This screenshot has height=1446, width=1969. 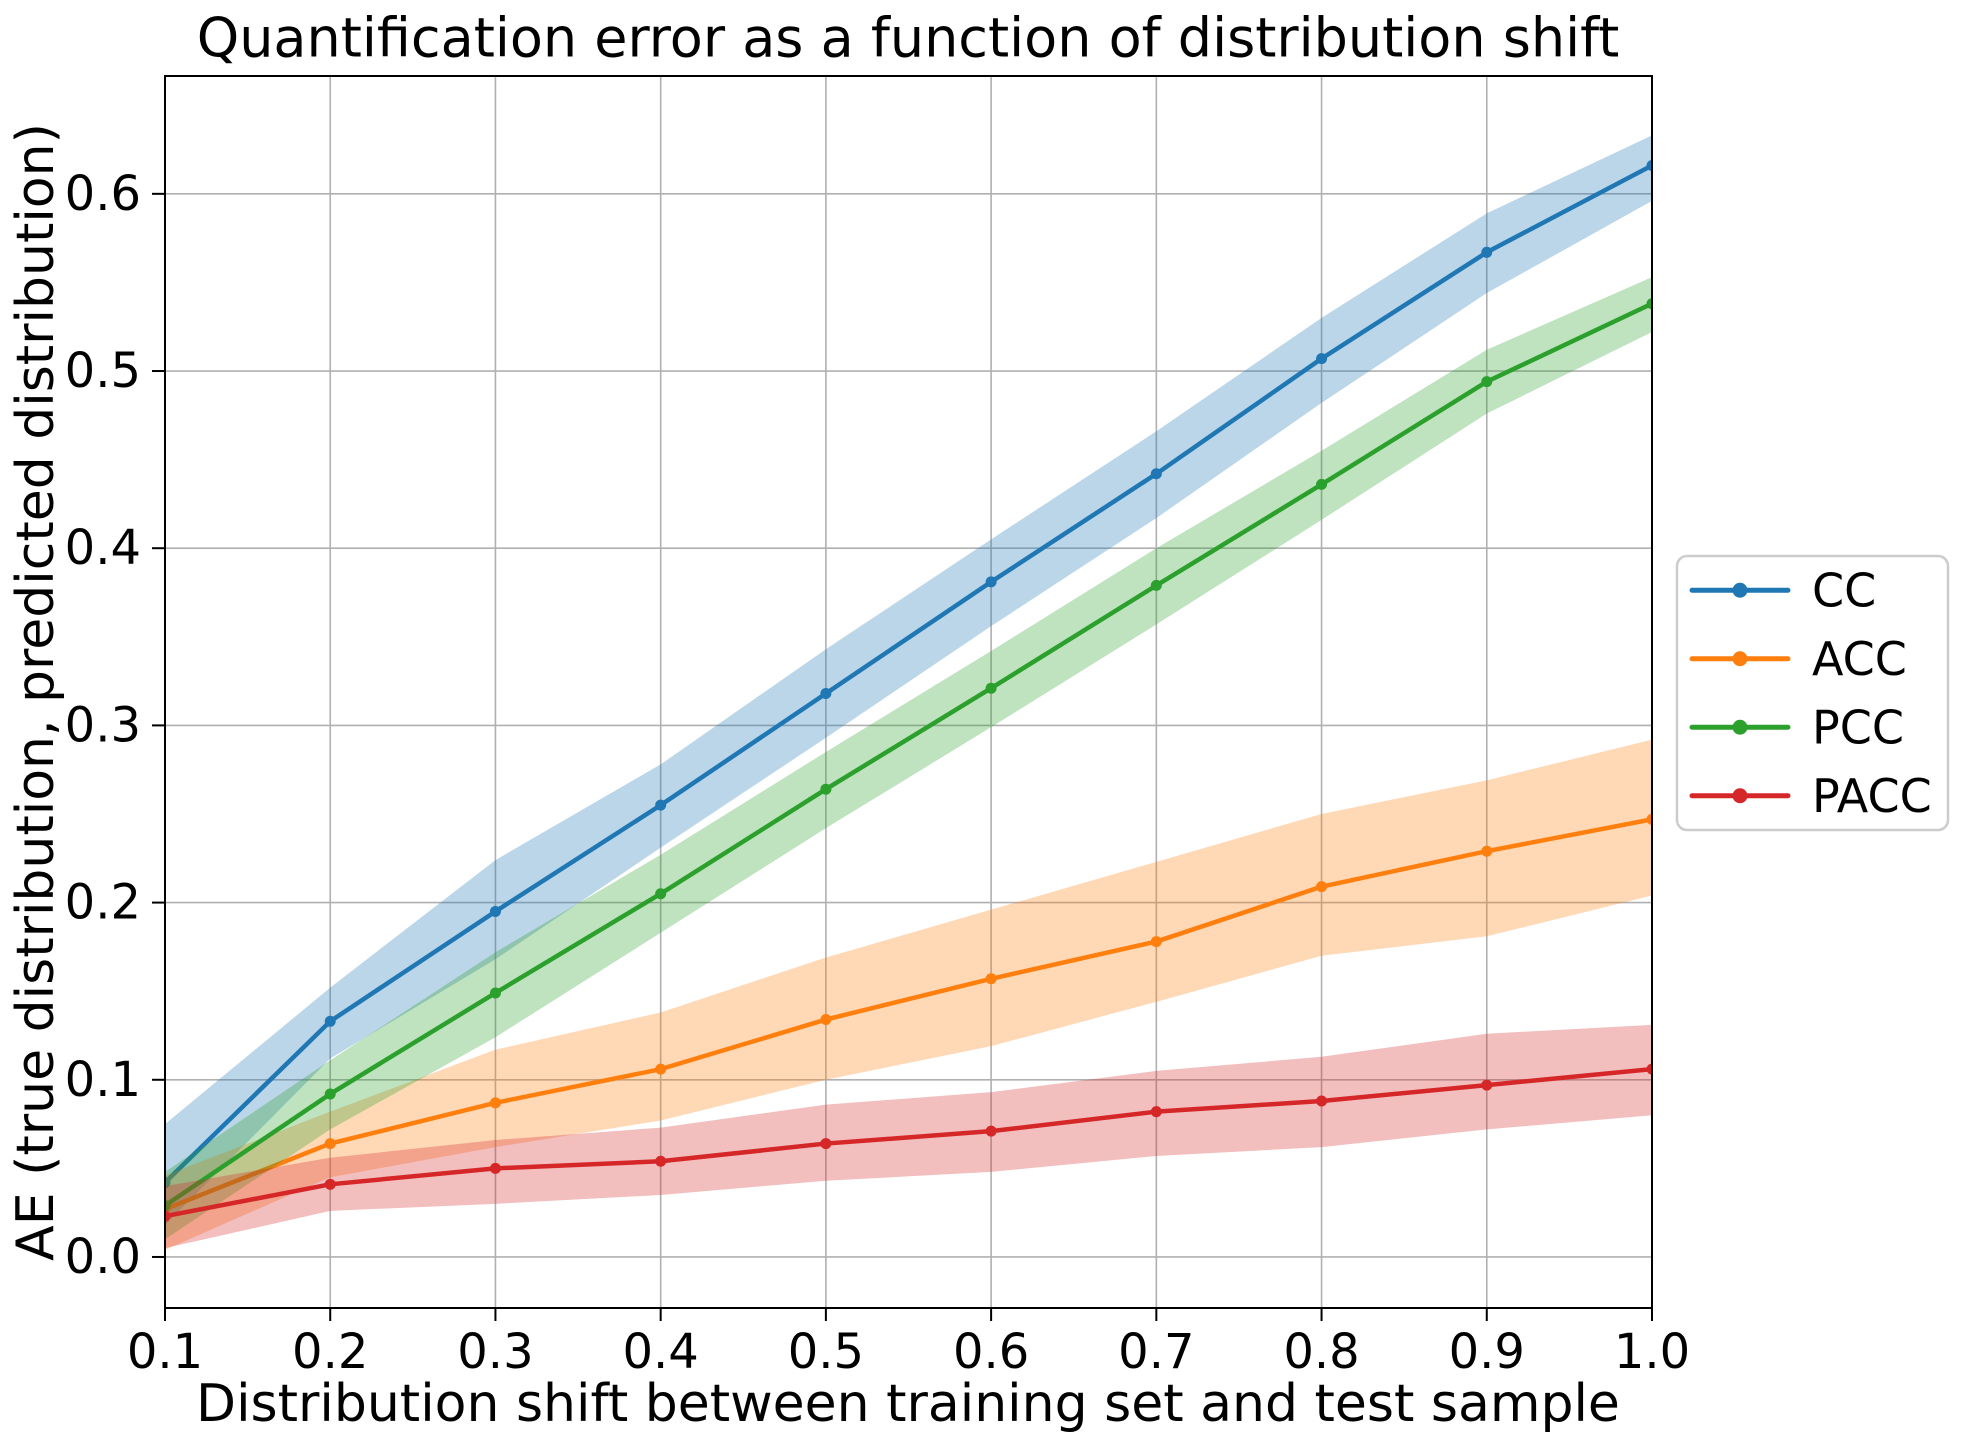 What do you see at coordinates (165, 1352) in the screenshot?
I see `x-tick-label: 0.1` at bounding box center [165, 1352].